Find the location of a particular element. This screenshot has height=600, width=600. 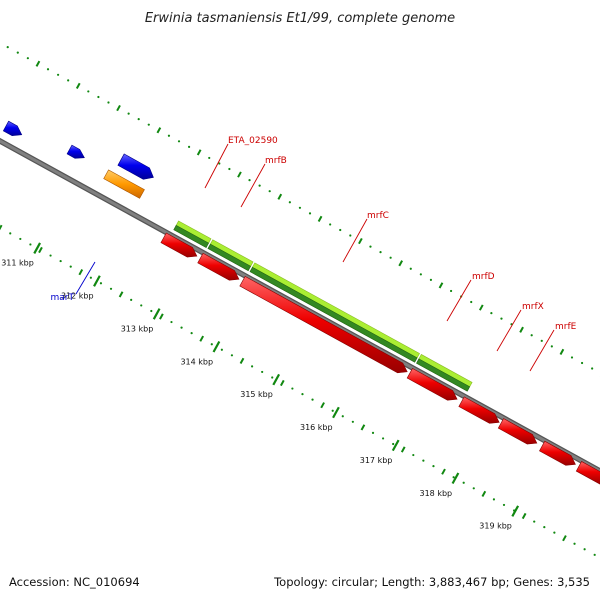

tick-label: 313 kbp is located at coordinates (137, 328).